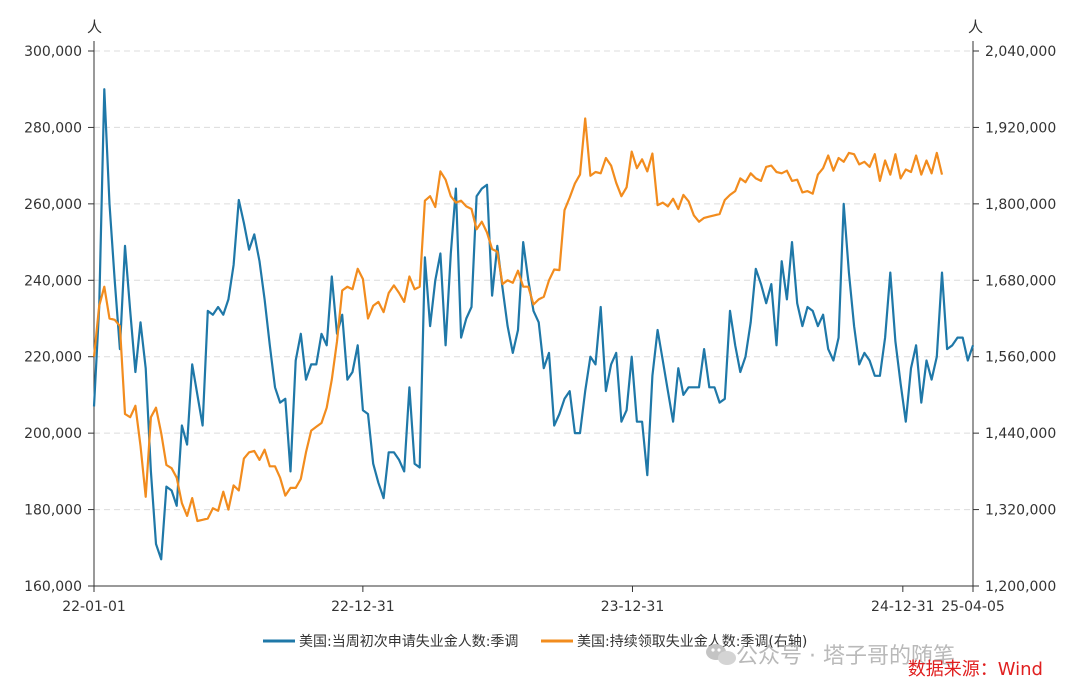 This screenshot has height=699, width=1080. I want to click on left-tick-label: 240,000, so click(53, 281).